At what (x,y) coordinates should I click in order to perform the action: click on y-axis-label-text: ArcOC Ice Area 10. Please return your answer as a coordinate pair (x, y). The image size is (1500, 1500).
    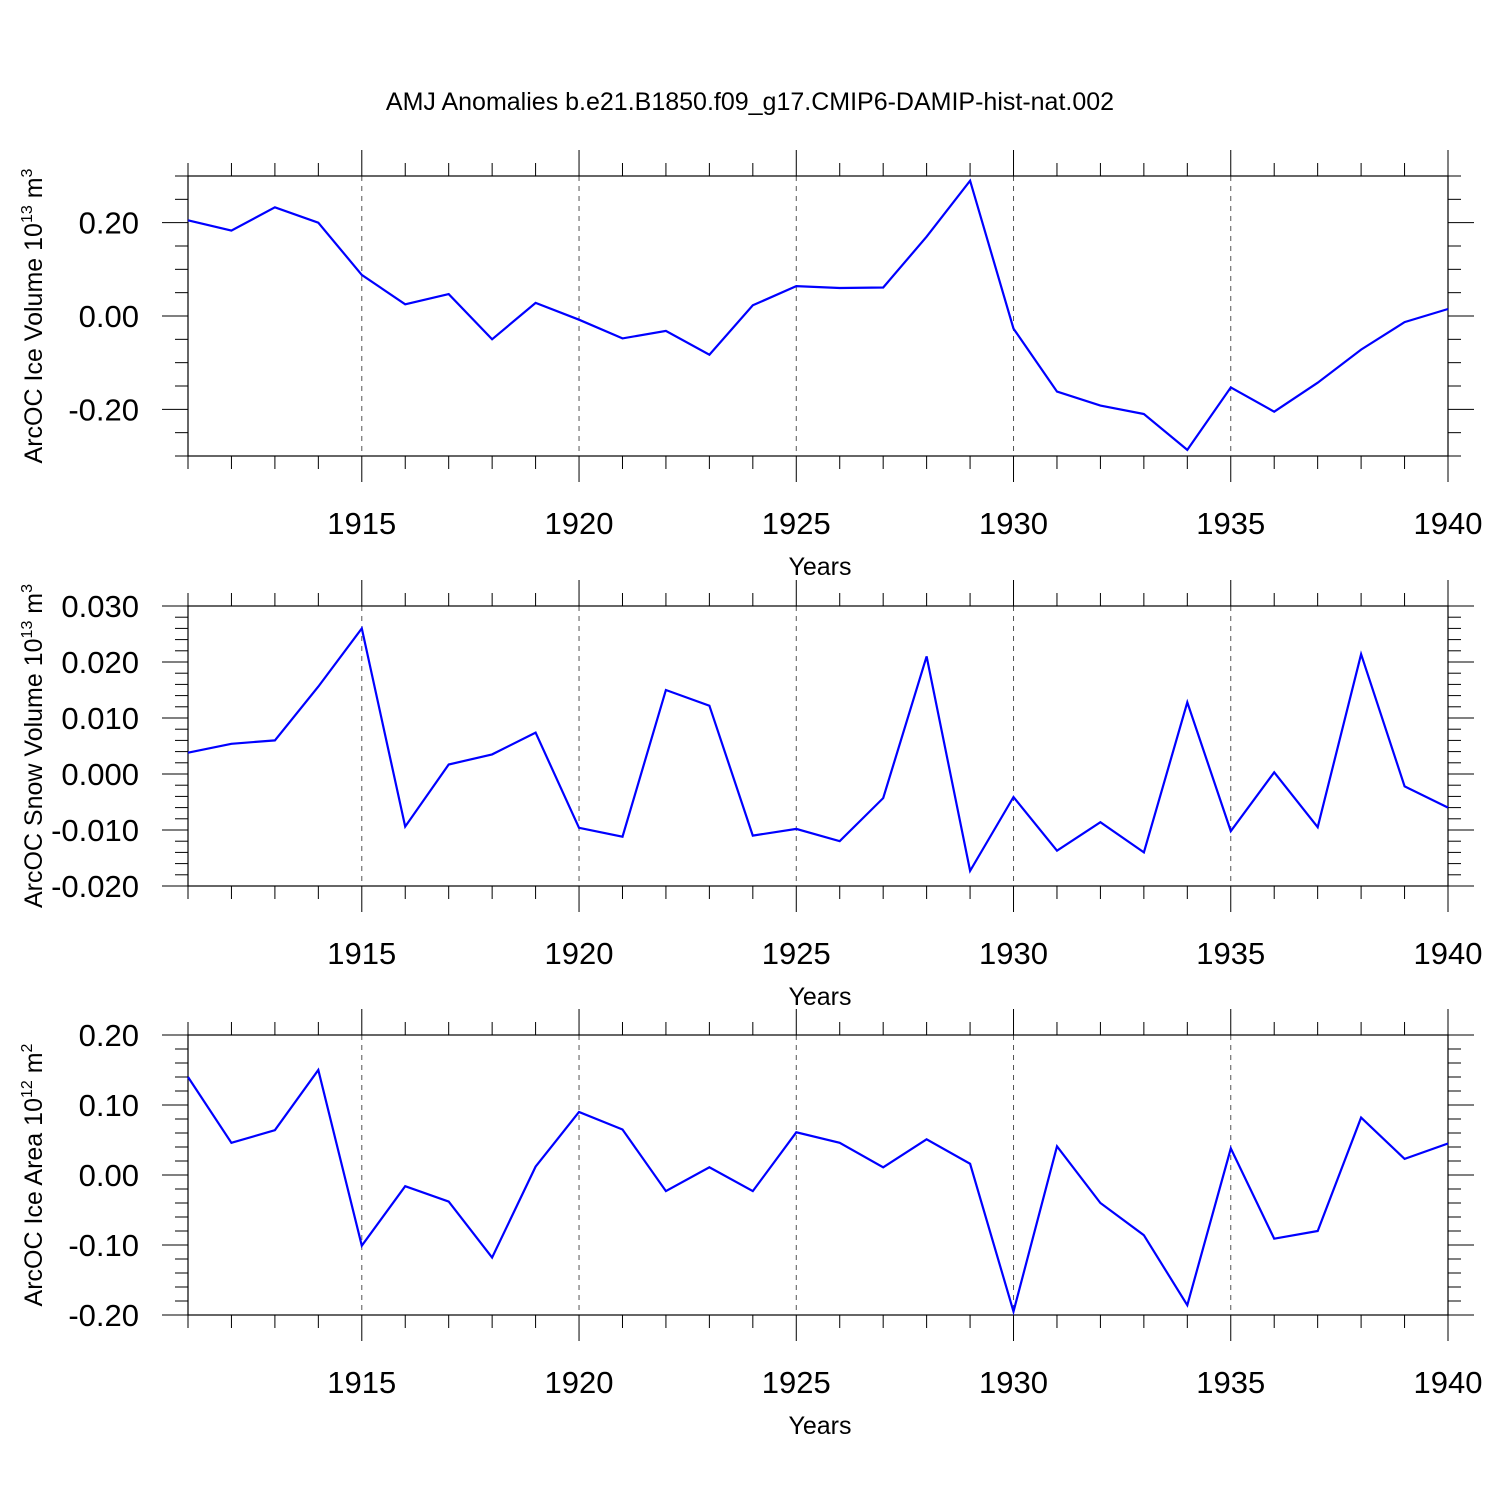
    Looking at the image, I should click on (34, 1202).